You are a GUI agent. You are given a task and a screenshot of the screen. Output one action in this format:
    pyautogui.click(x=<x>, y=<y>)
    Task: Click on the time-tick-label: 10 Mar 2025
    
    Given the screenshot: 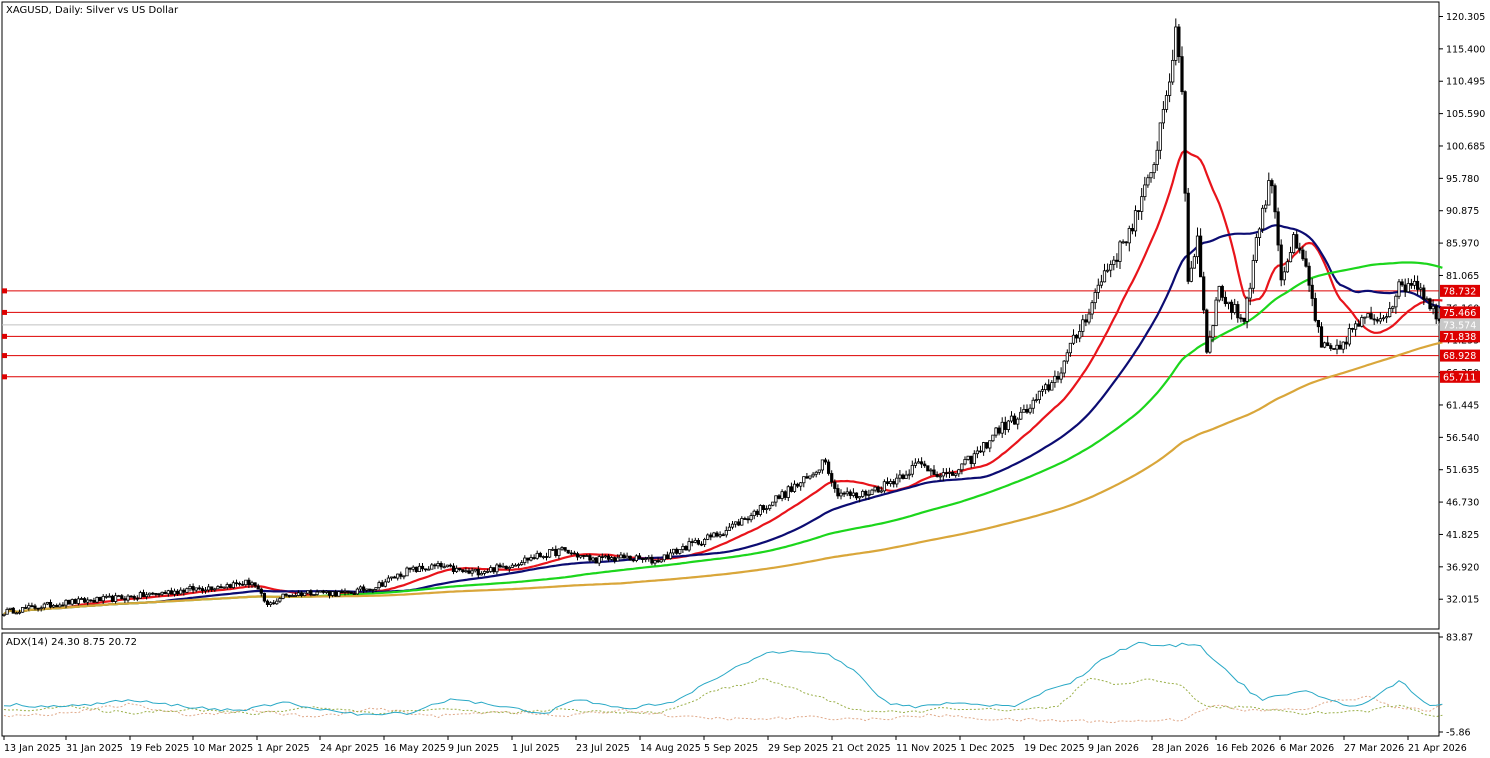 What is the action you would take?
    pyautogui.click(x=223, y=748)
    